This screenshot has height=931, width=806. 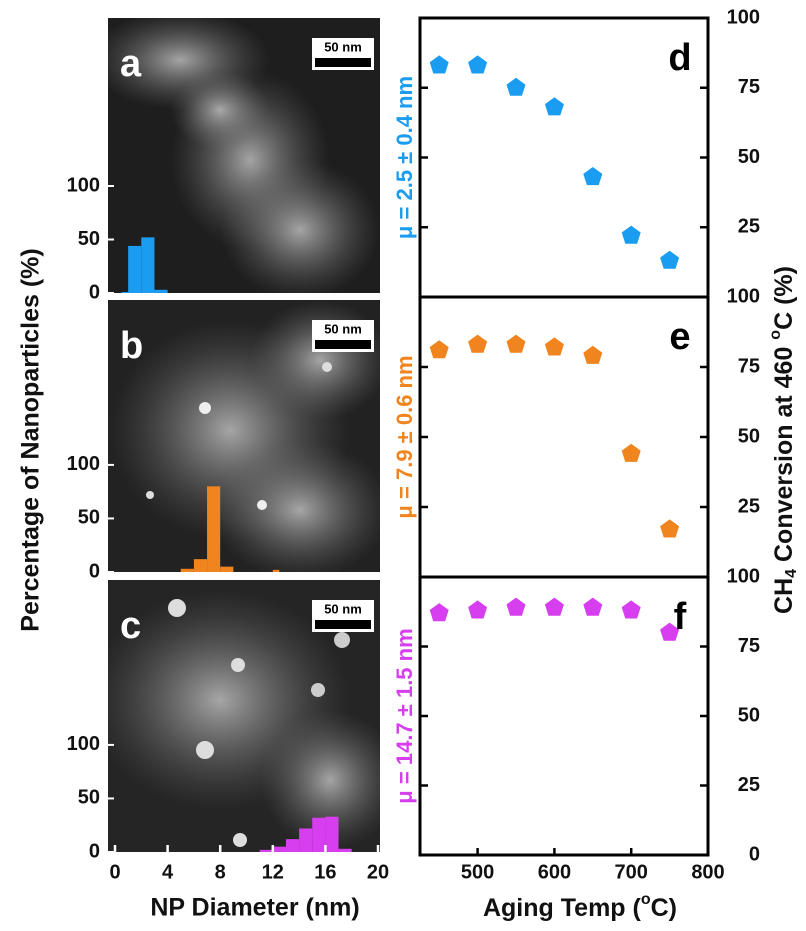 I want to click on annotation: μ = 7.9 ± 0.6 nm, so click(x=404, y=436).